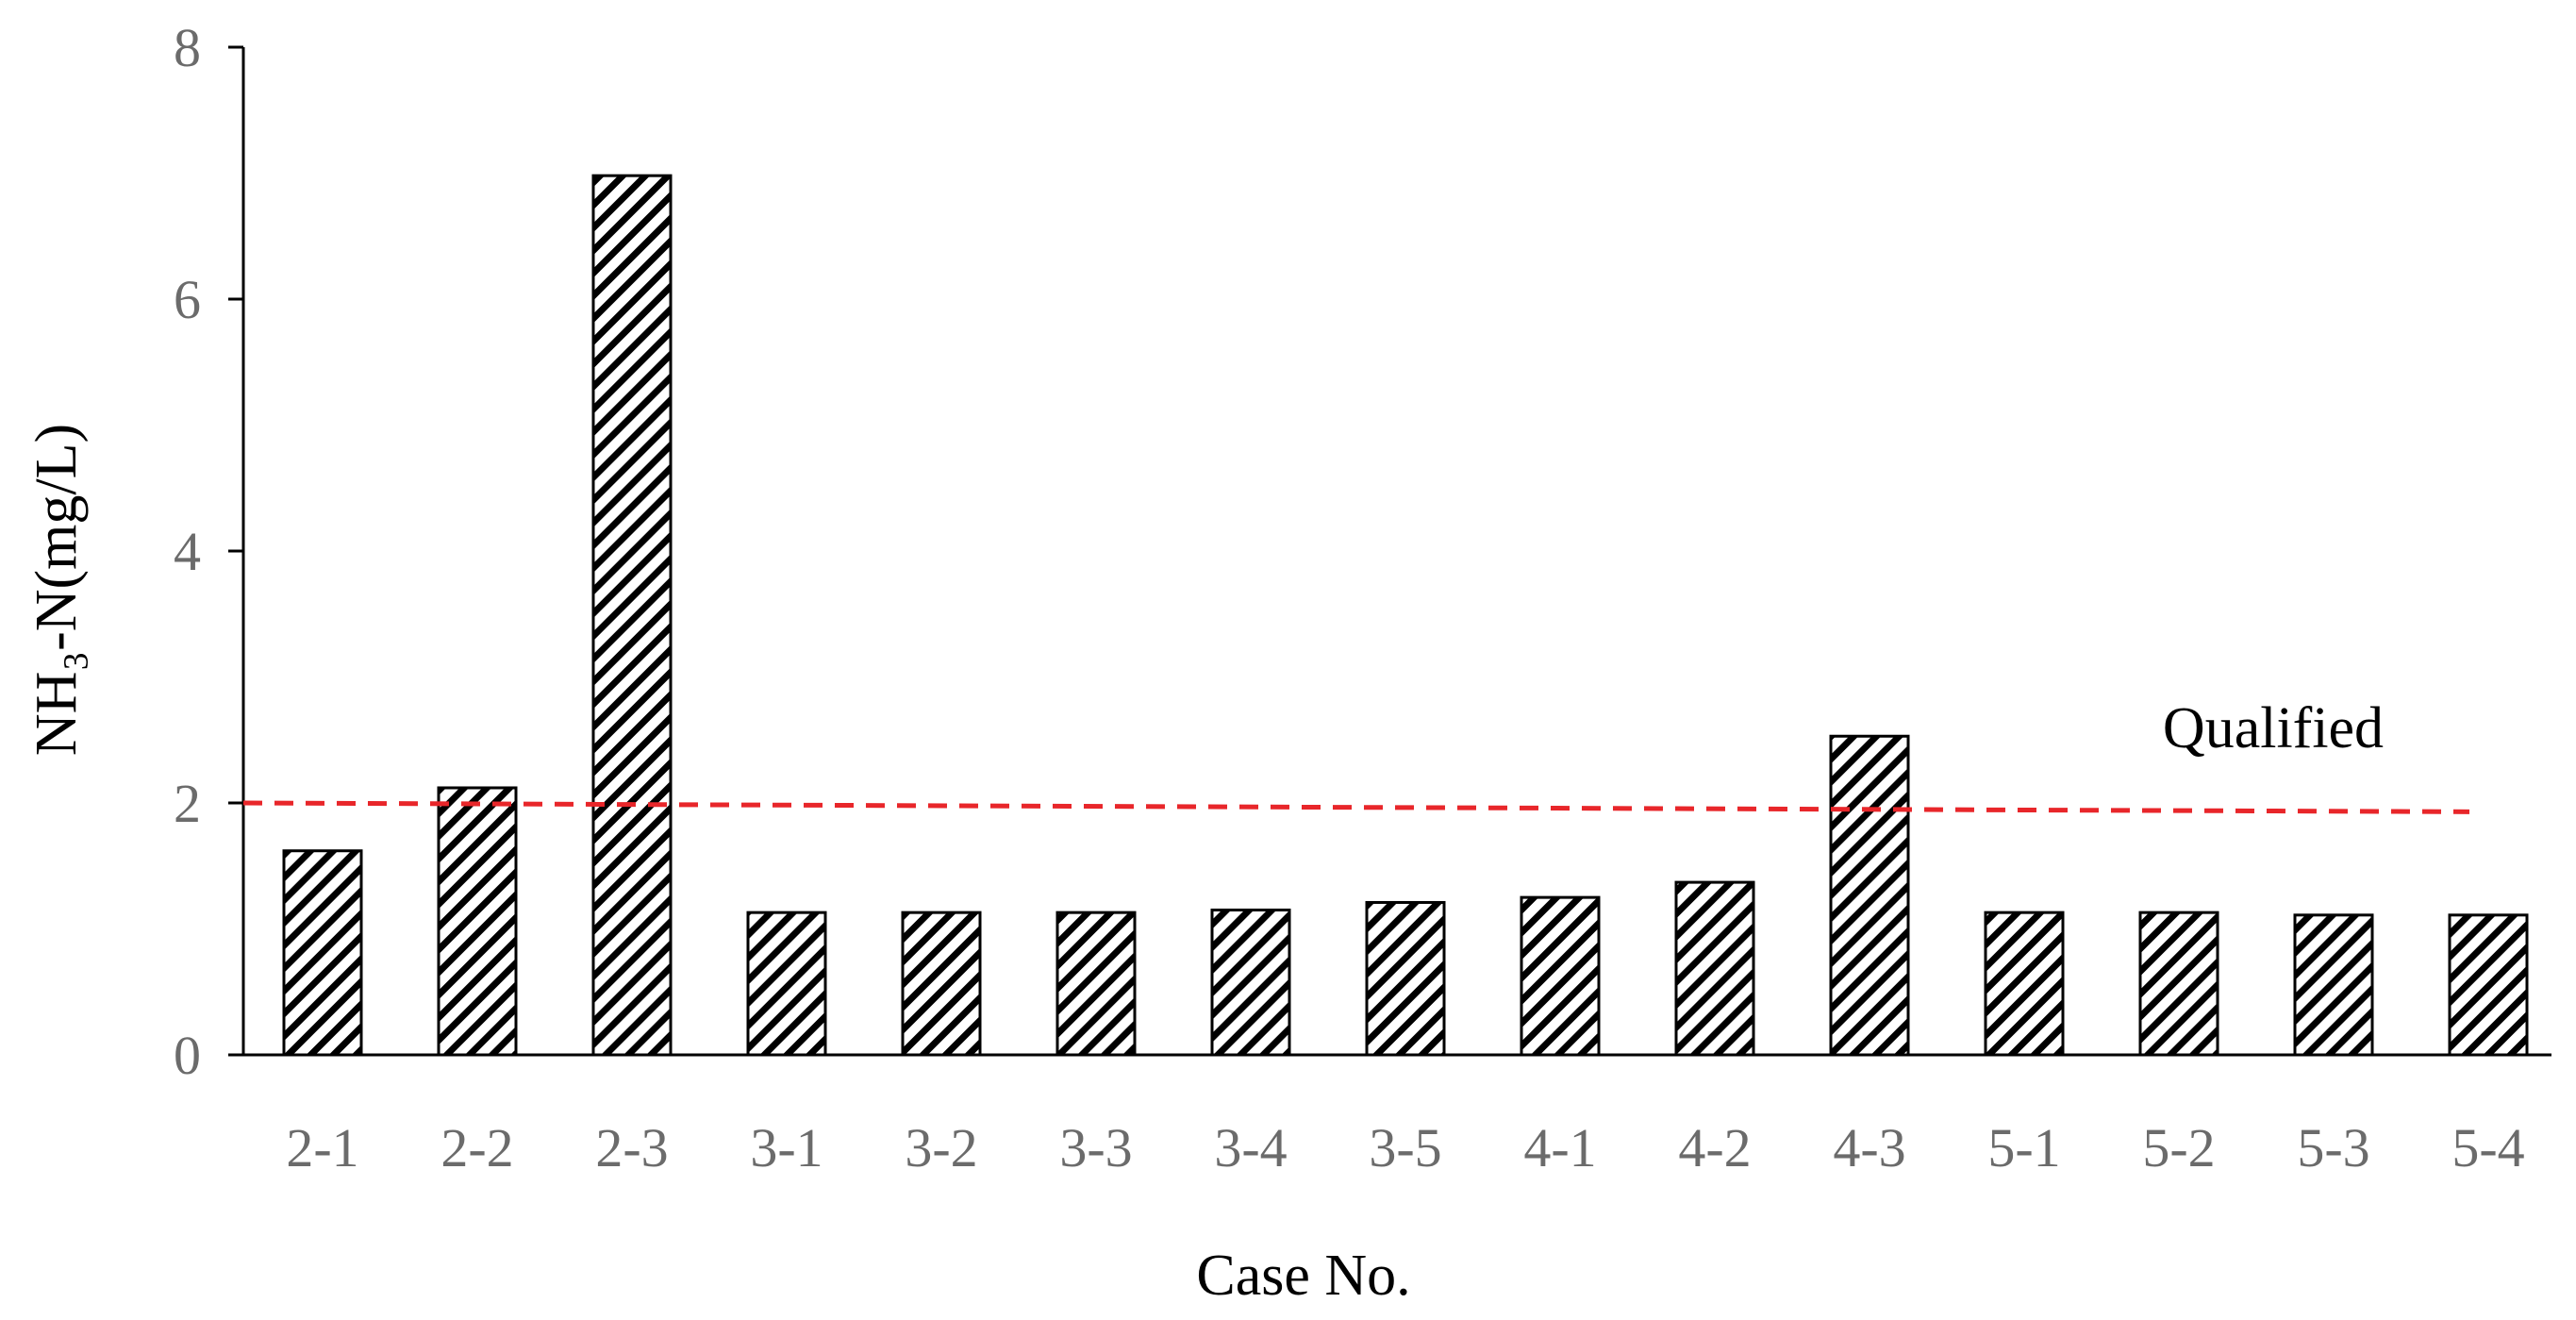 This screenshot has height=1320, width=2576. Describe the element at coordinates (1303, 1276) in the screenshot. I see `x-axis-title: Case No.` at that location.